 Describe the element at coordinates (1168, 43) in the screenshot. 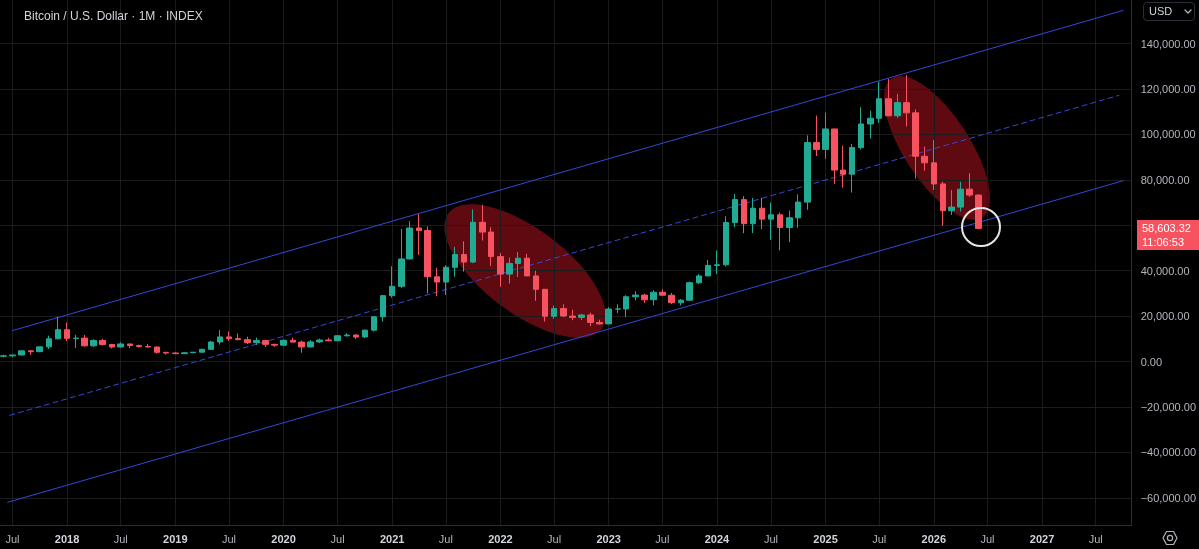

I see `y-tick-label: 140,000.00` at that location.